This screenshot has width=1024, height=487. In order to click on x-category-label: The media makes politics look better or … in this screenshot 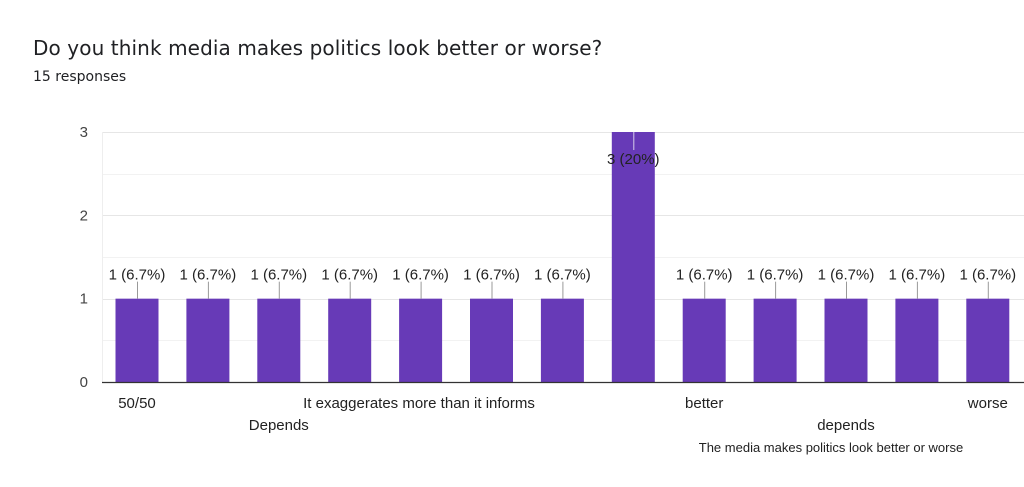, I will do `click(831, 447)`.